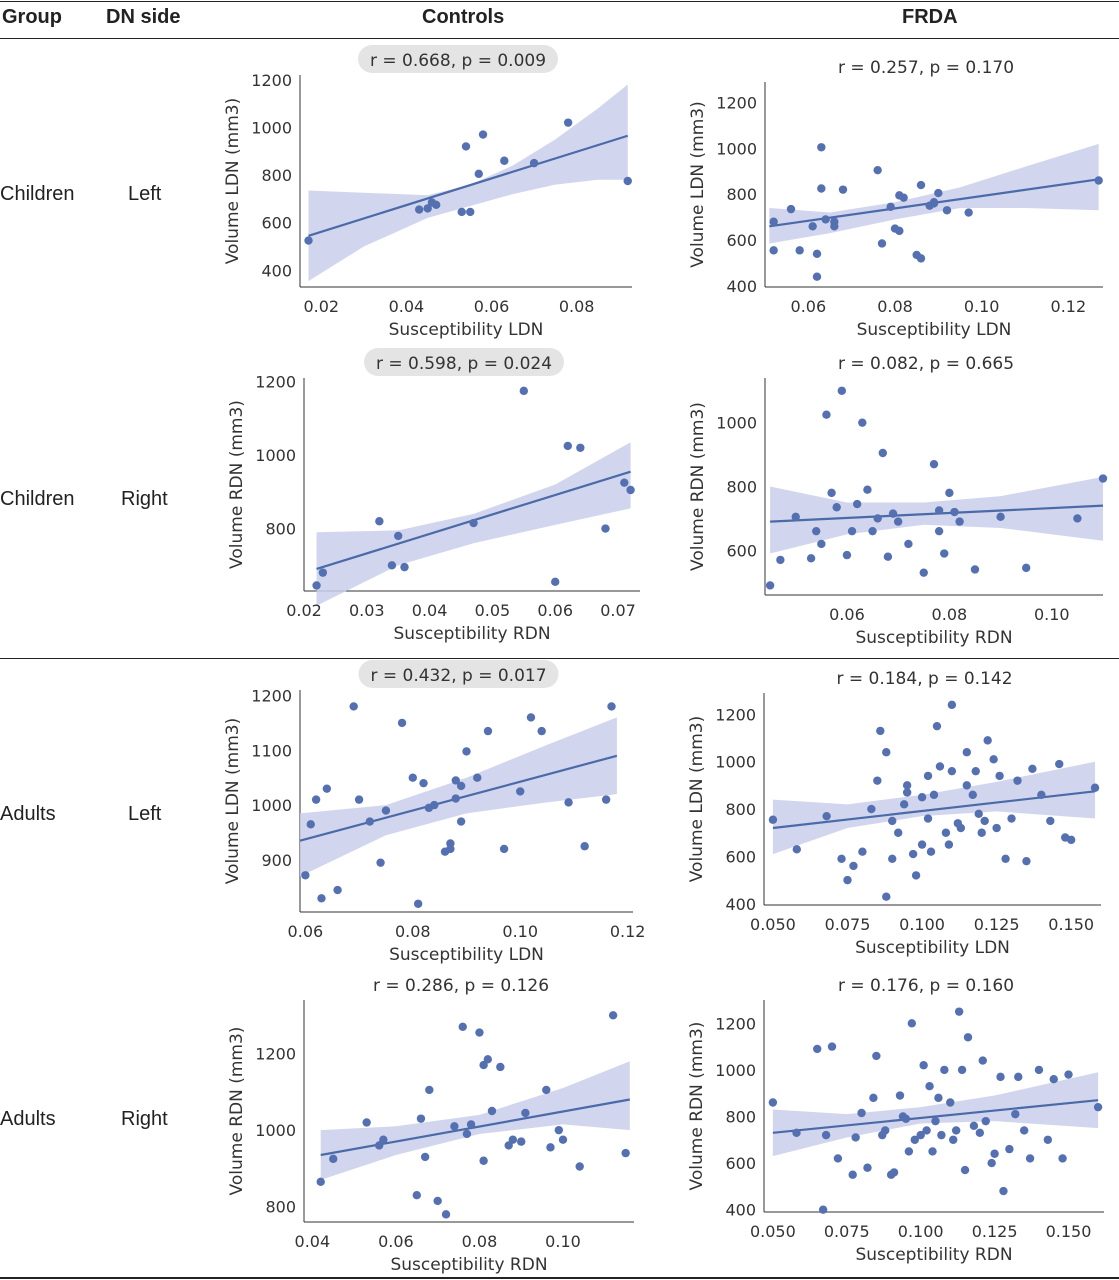 This screenshot has height=1280, width=1119. I want to click on x-tick-label: 0.125, so click(997, 924).